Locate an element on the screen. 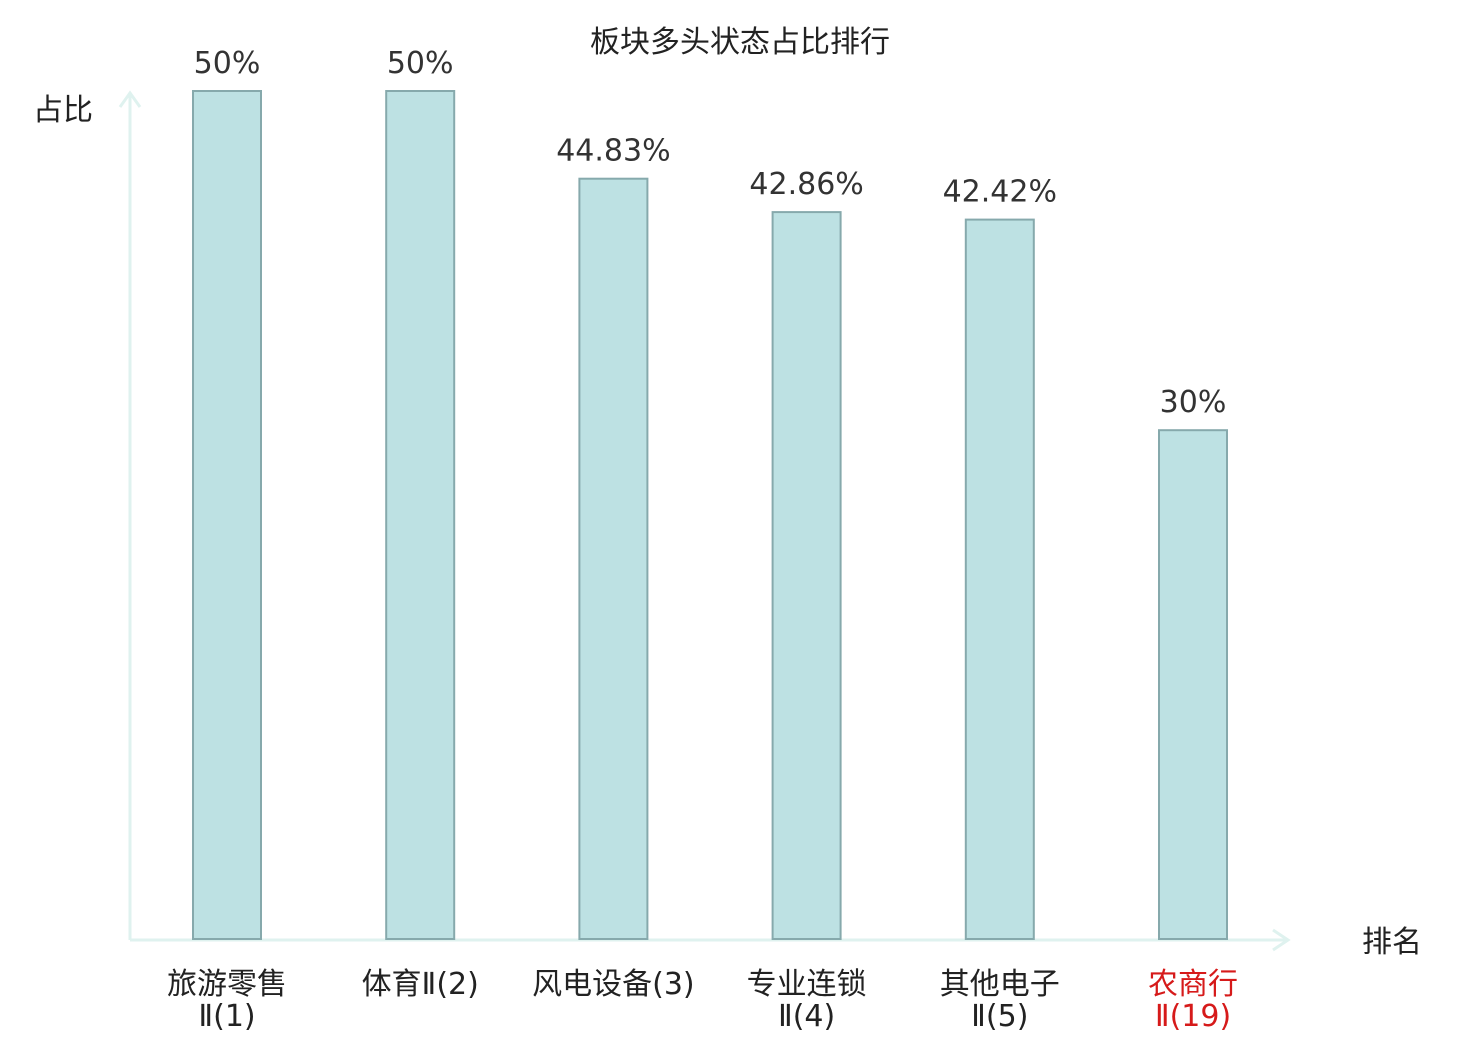  value-label-3: 44.83% is located at coordinates (613, 151).